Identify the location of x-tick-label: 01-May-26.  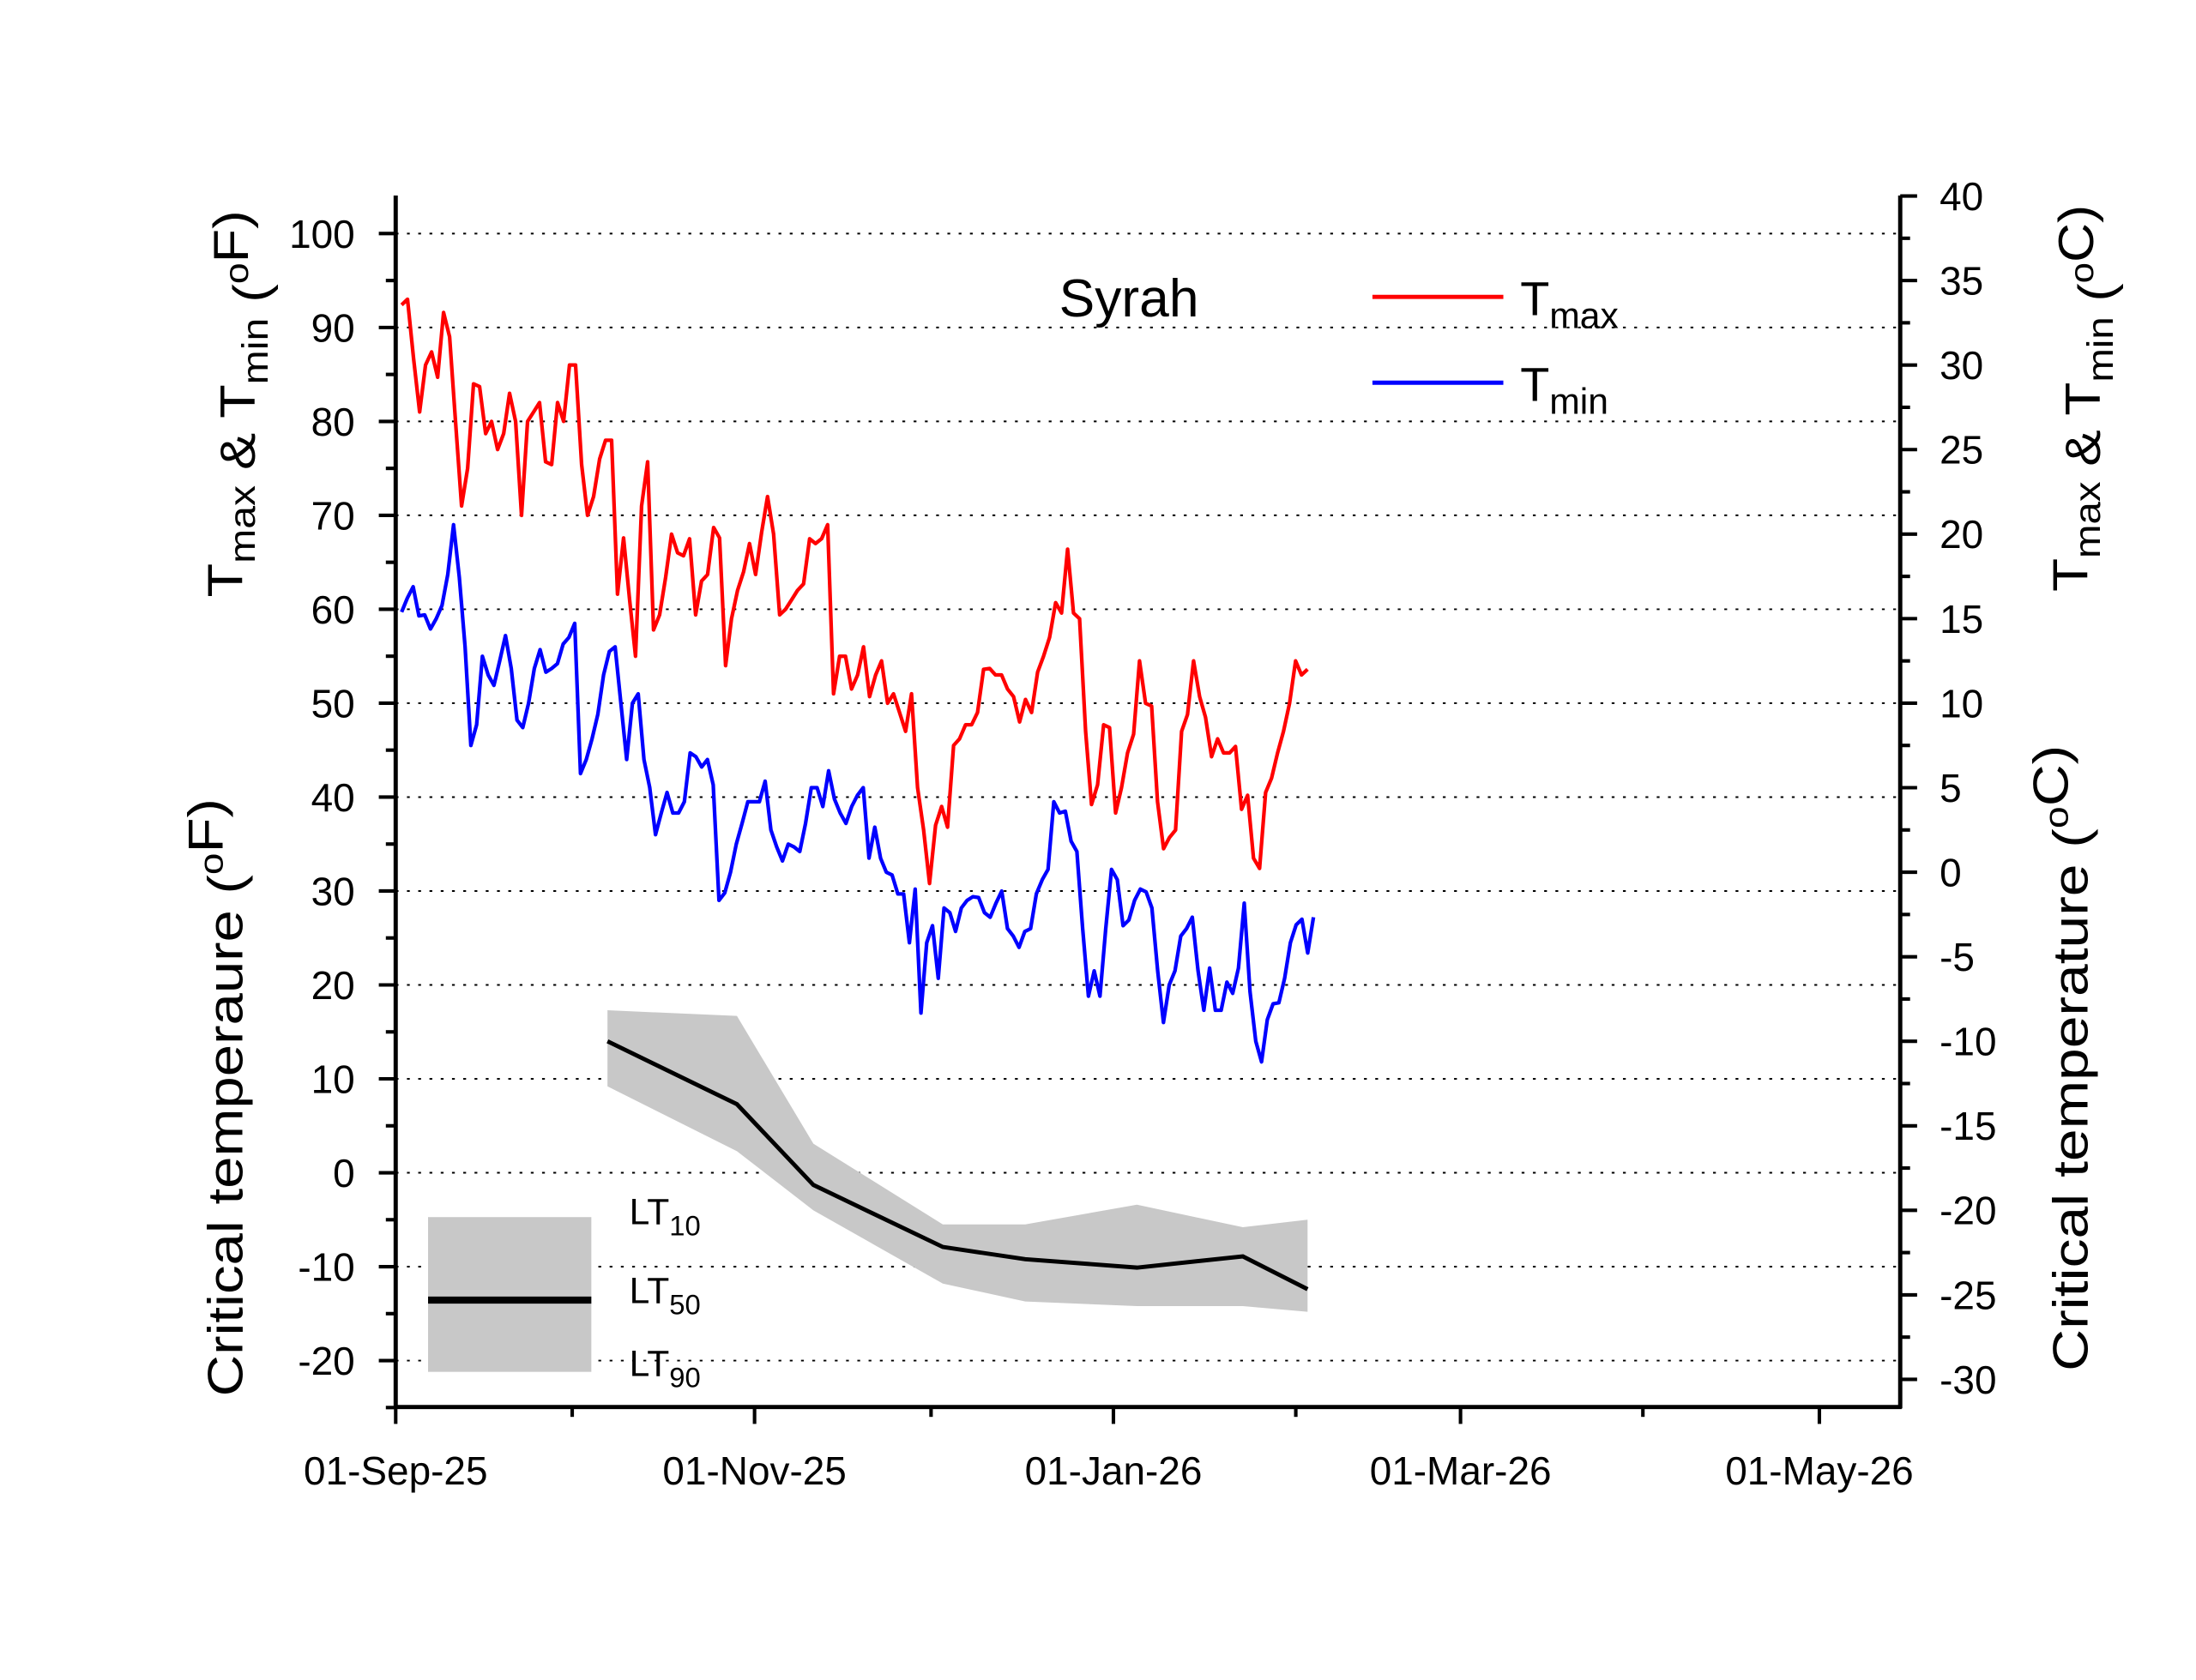
(1820, 1470).